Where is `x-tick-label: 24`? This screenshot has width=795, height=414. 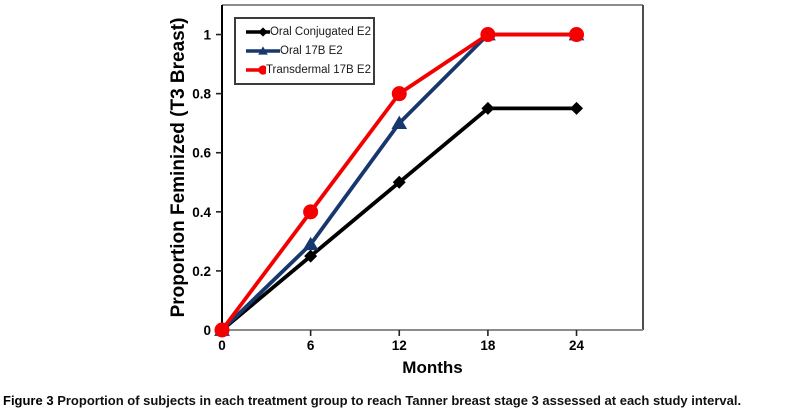
x-tick-label: 24 is located at coordinates (577, 345).